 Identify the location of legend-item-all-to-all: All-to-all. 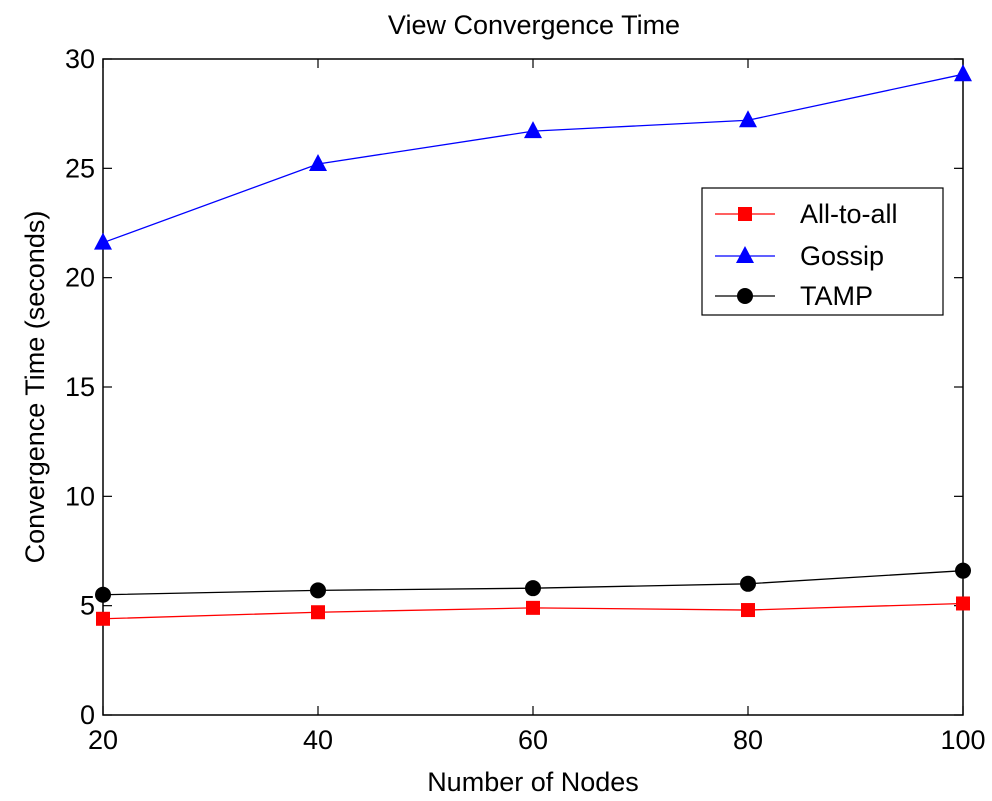
(806, 214).